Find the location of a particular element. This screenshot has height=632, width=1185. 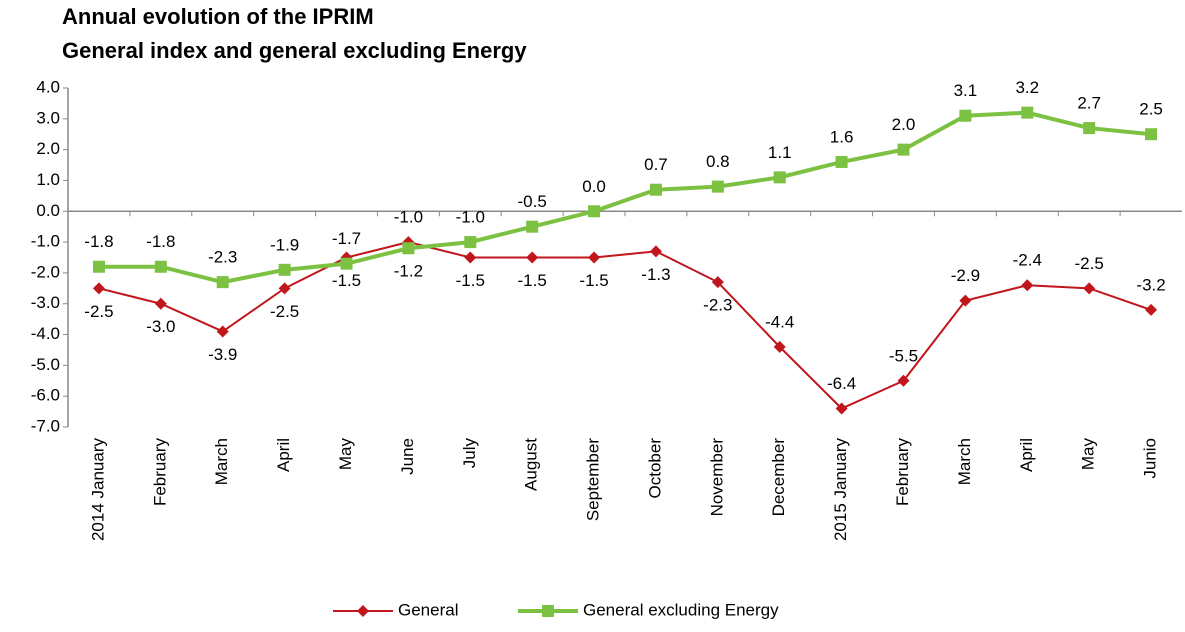

y-tick-label: -5.0 is located at coordinates (45, 364).